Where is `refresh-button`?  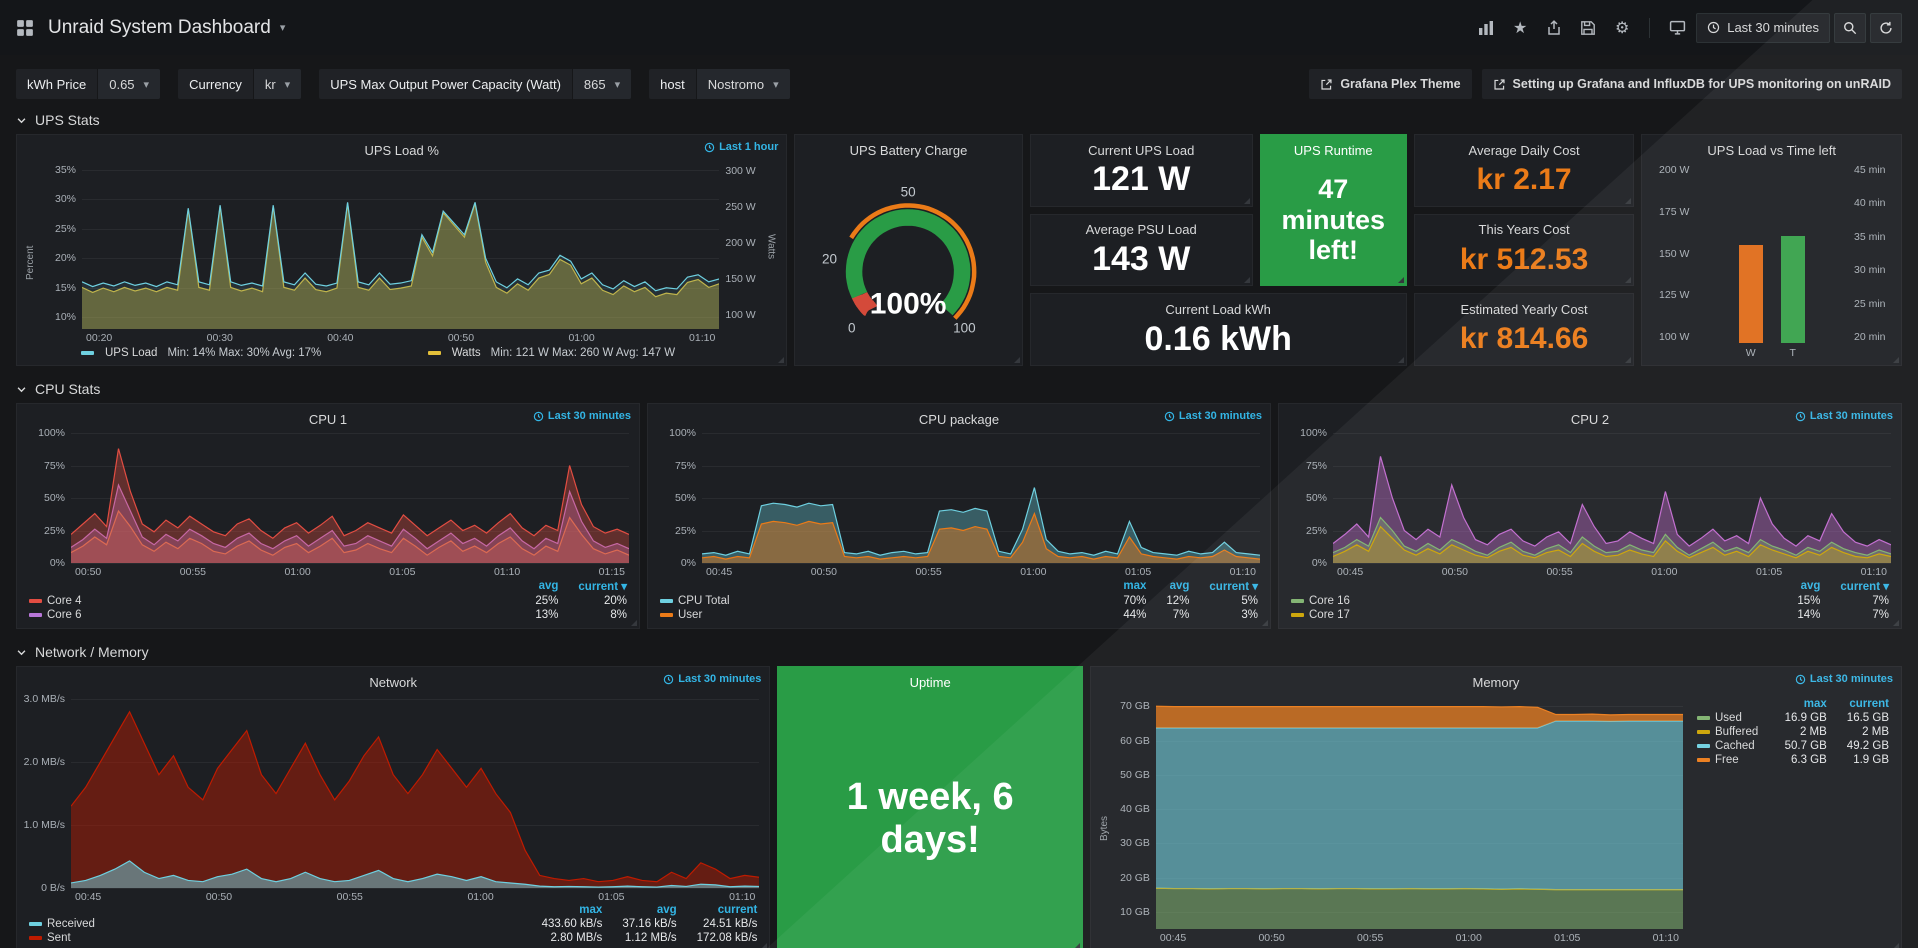
refresh-button is located at coordinates (1886, 27).